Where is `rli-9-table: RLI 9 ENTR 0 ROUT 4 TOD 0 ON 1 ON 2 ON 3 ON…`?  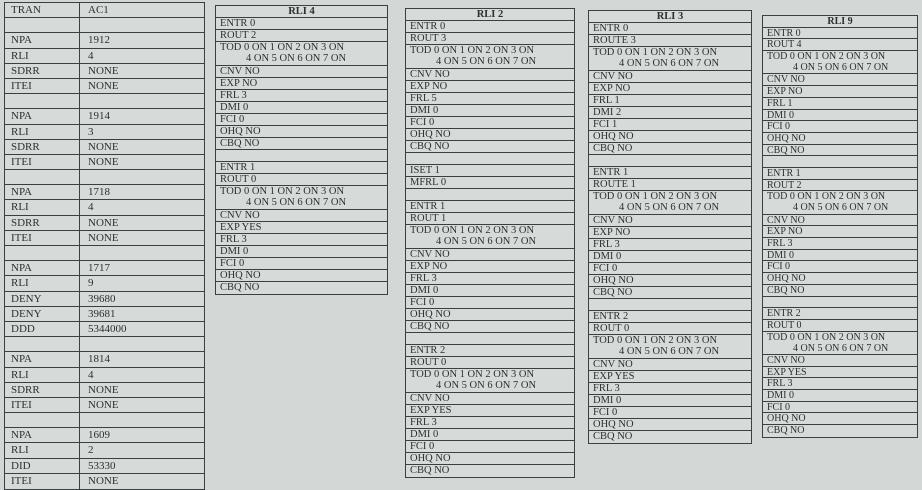 rli-9-table: RLI 9 ENTR 0 ROUT 4 TOD 0 ON 1 ON 2 ON 3 ON… is located at coordinates (840, 226).